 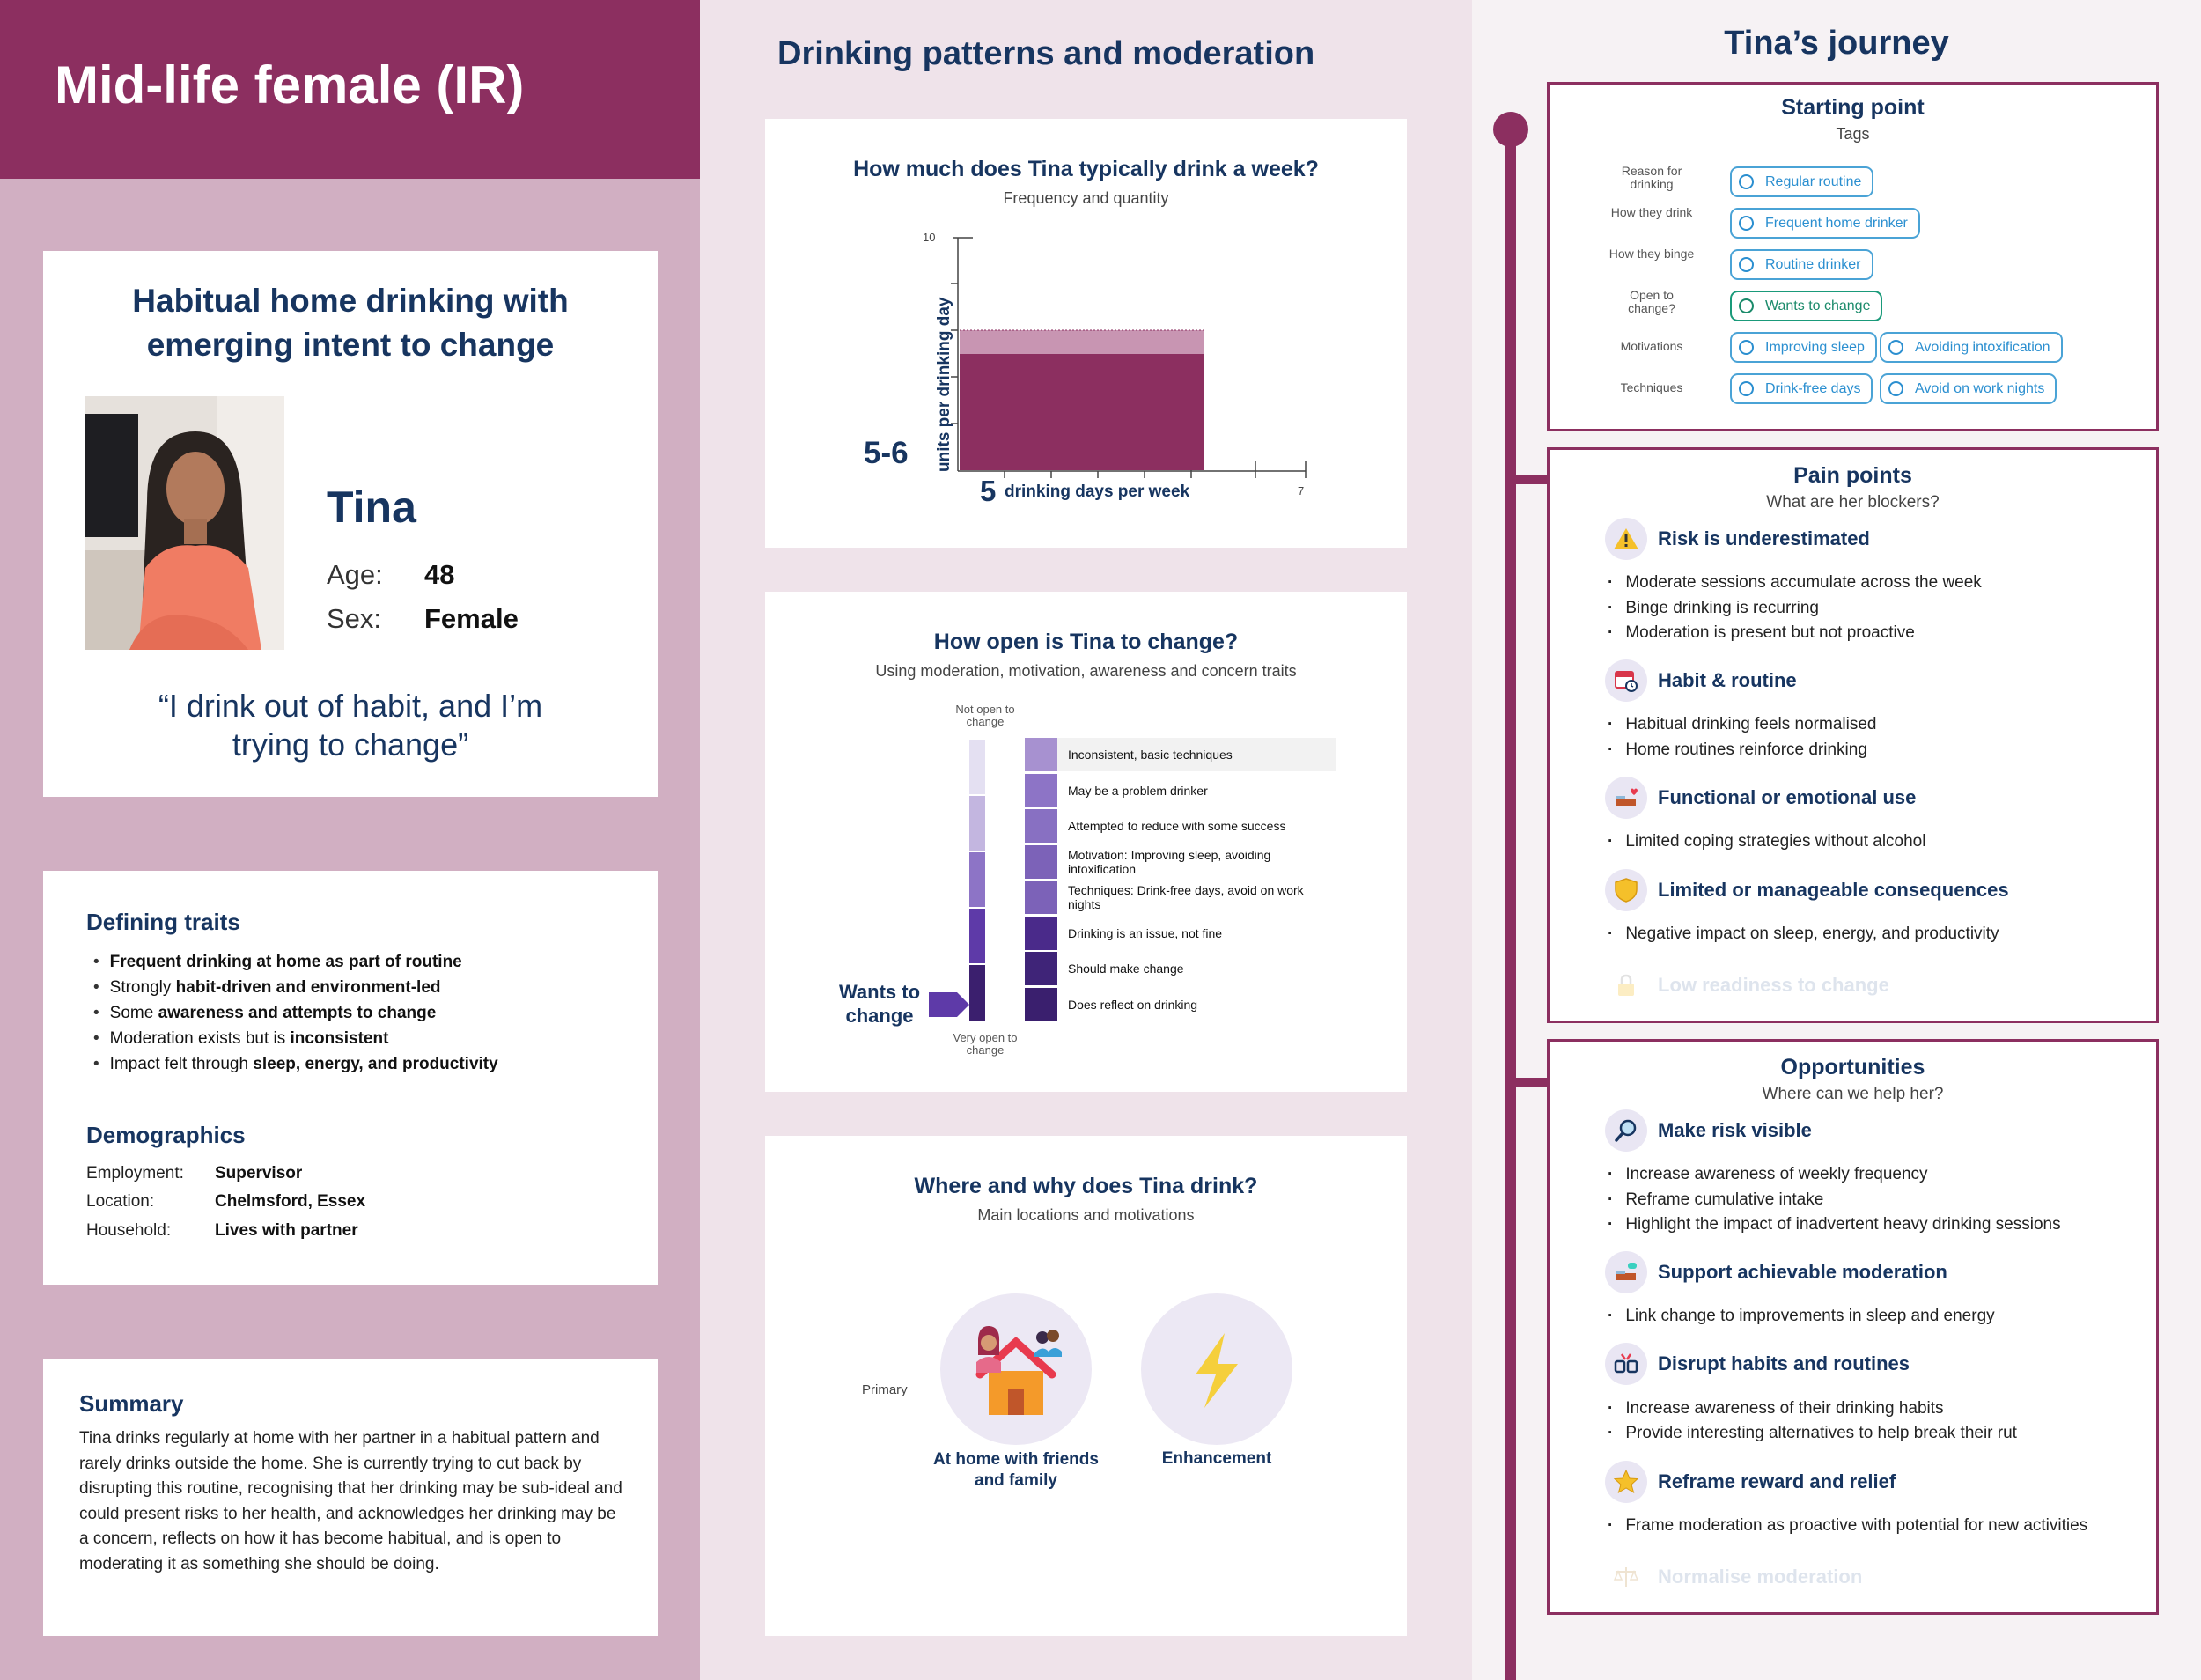 What do you see at coordinates (1777, 1481) in the screenshot?
I see `opp-heading-text: Reframe reward and relief` at bounding box center [1777, 1481].